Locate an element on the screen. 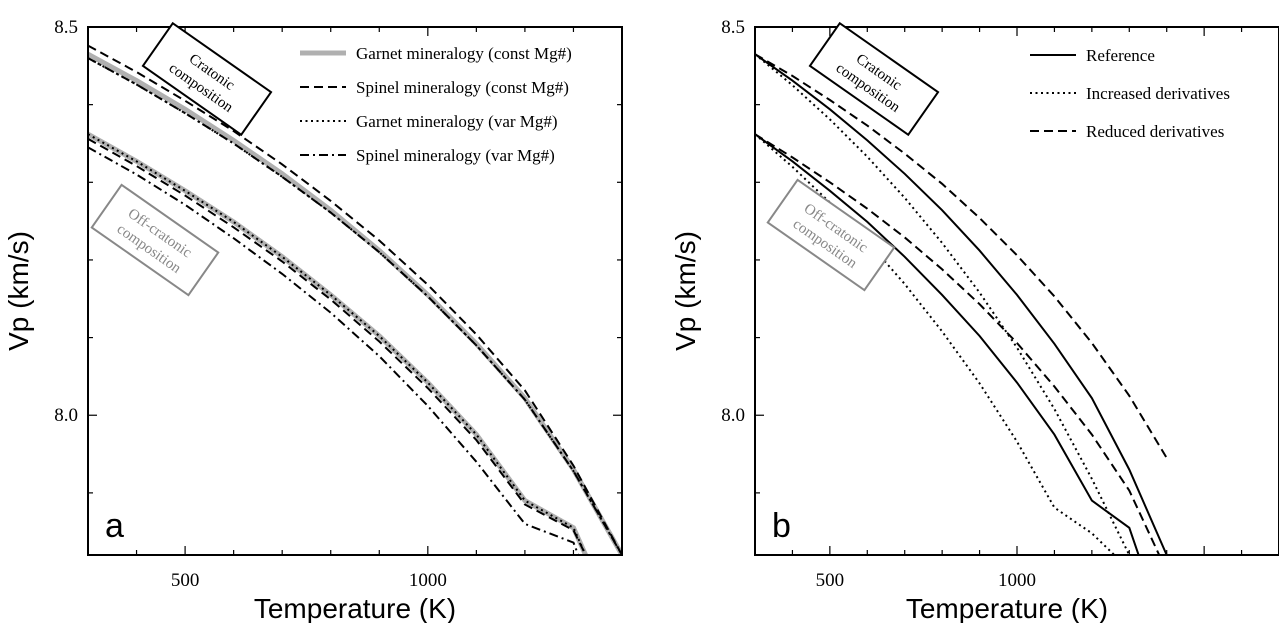  legend-label: Reference is located at coordinates (1120, 55).